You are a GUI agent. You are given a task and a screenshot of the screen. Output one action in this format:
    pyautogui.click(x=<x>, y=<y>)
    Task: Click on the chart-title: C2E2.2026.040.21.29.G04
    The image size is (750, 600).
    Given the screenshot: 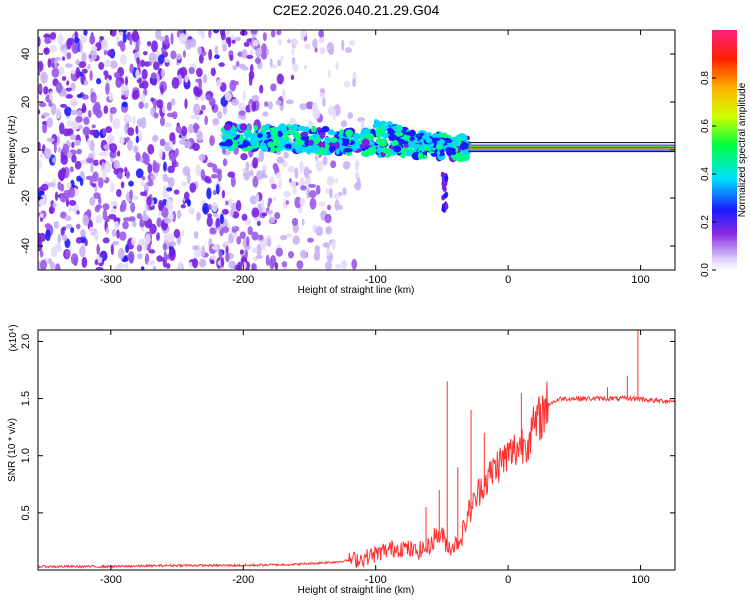 What is the action you would take?
    pyautogui.click(x=356, y=10)
    